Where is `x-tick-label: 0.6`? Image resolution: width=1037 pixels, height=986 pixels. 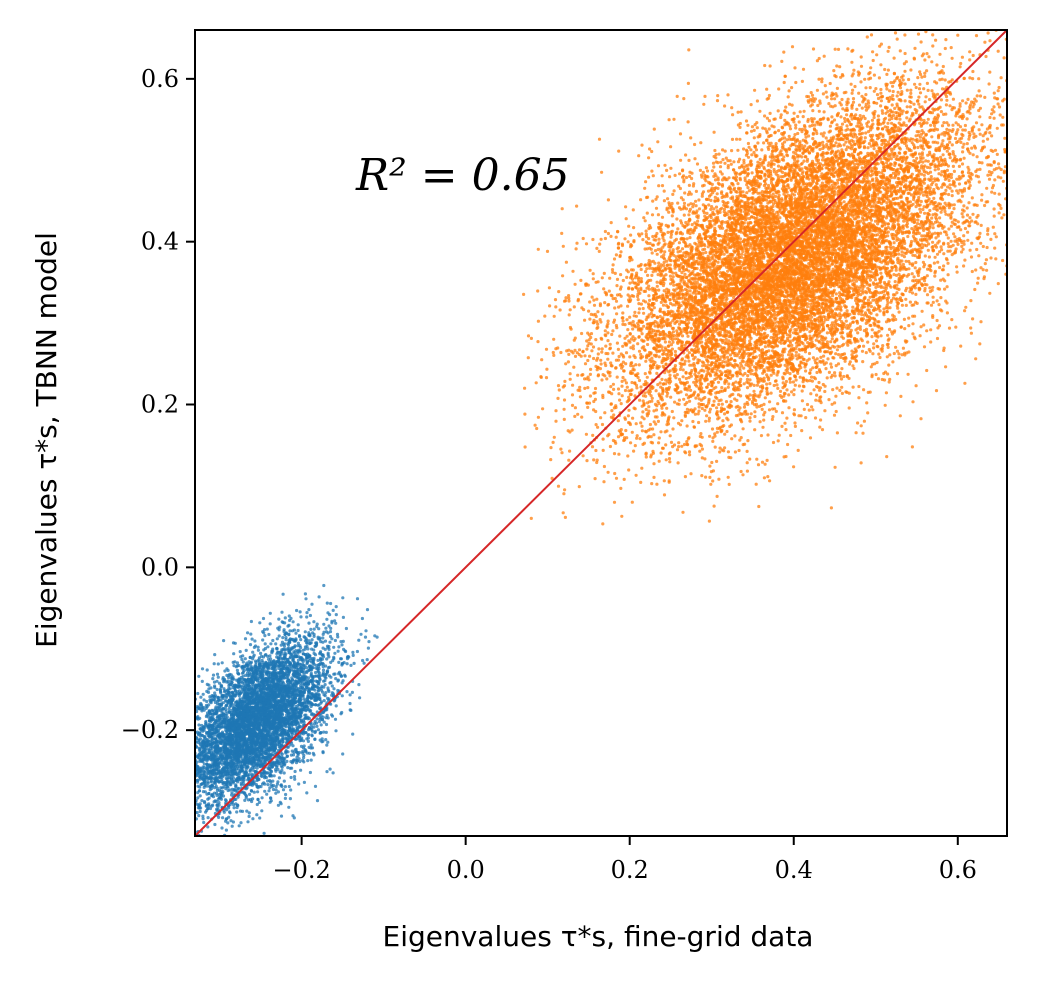 x-tick-label: 0.6 is located at coordinates (958, 870).